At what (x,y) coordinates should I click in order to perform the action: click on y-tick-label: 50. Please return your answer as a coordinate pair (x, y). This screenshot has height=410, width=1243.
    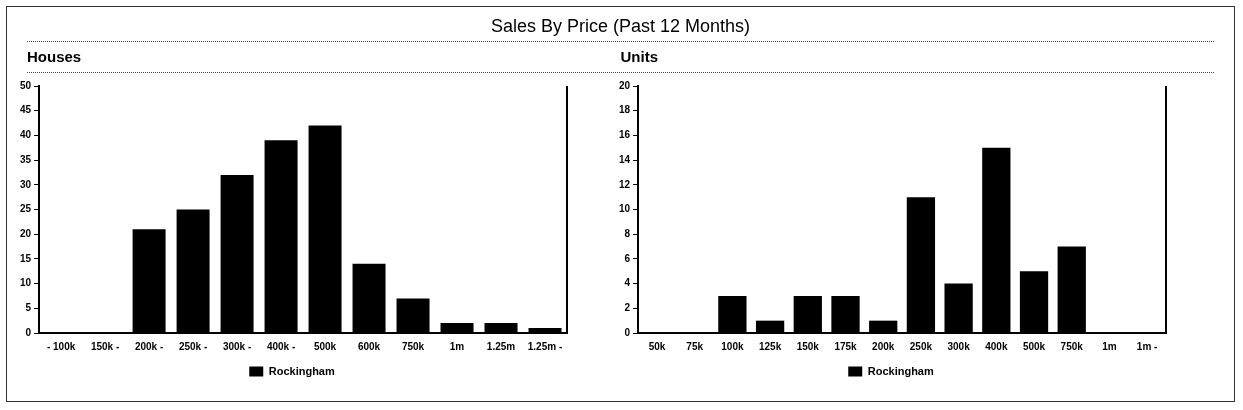
    Looking at the image, I should click on (26, 85).